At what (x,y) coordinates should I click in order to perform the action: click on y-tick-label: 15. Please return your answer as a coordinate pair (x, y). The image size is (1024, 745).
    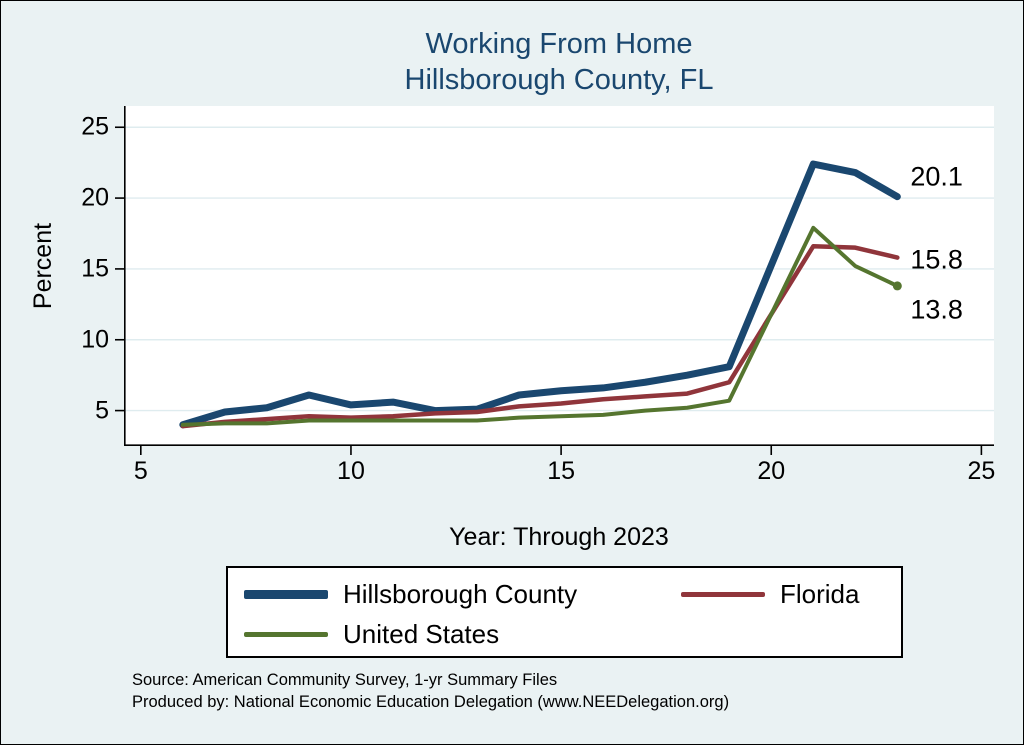
    Looking at the image, I should click on (95, 268).